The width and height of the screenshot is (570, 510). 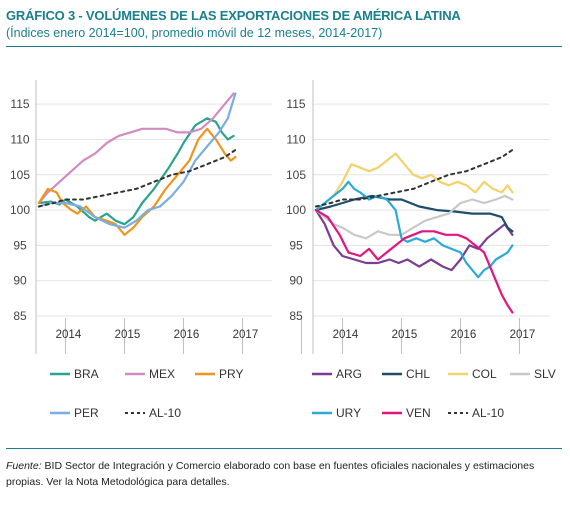 What do you see at coordinates (20, 245) in the screenshot?
I see `panel1-y-tick-label: 95` at bounding box center [20, 245].